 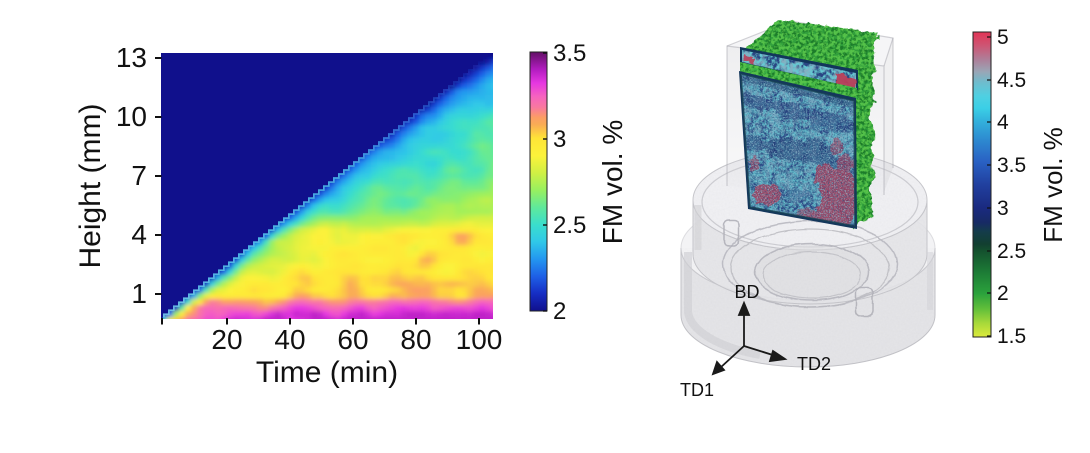 I want to click on svg-text: 13, so click(x=131, y=57).